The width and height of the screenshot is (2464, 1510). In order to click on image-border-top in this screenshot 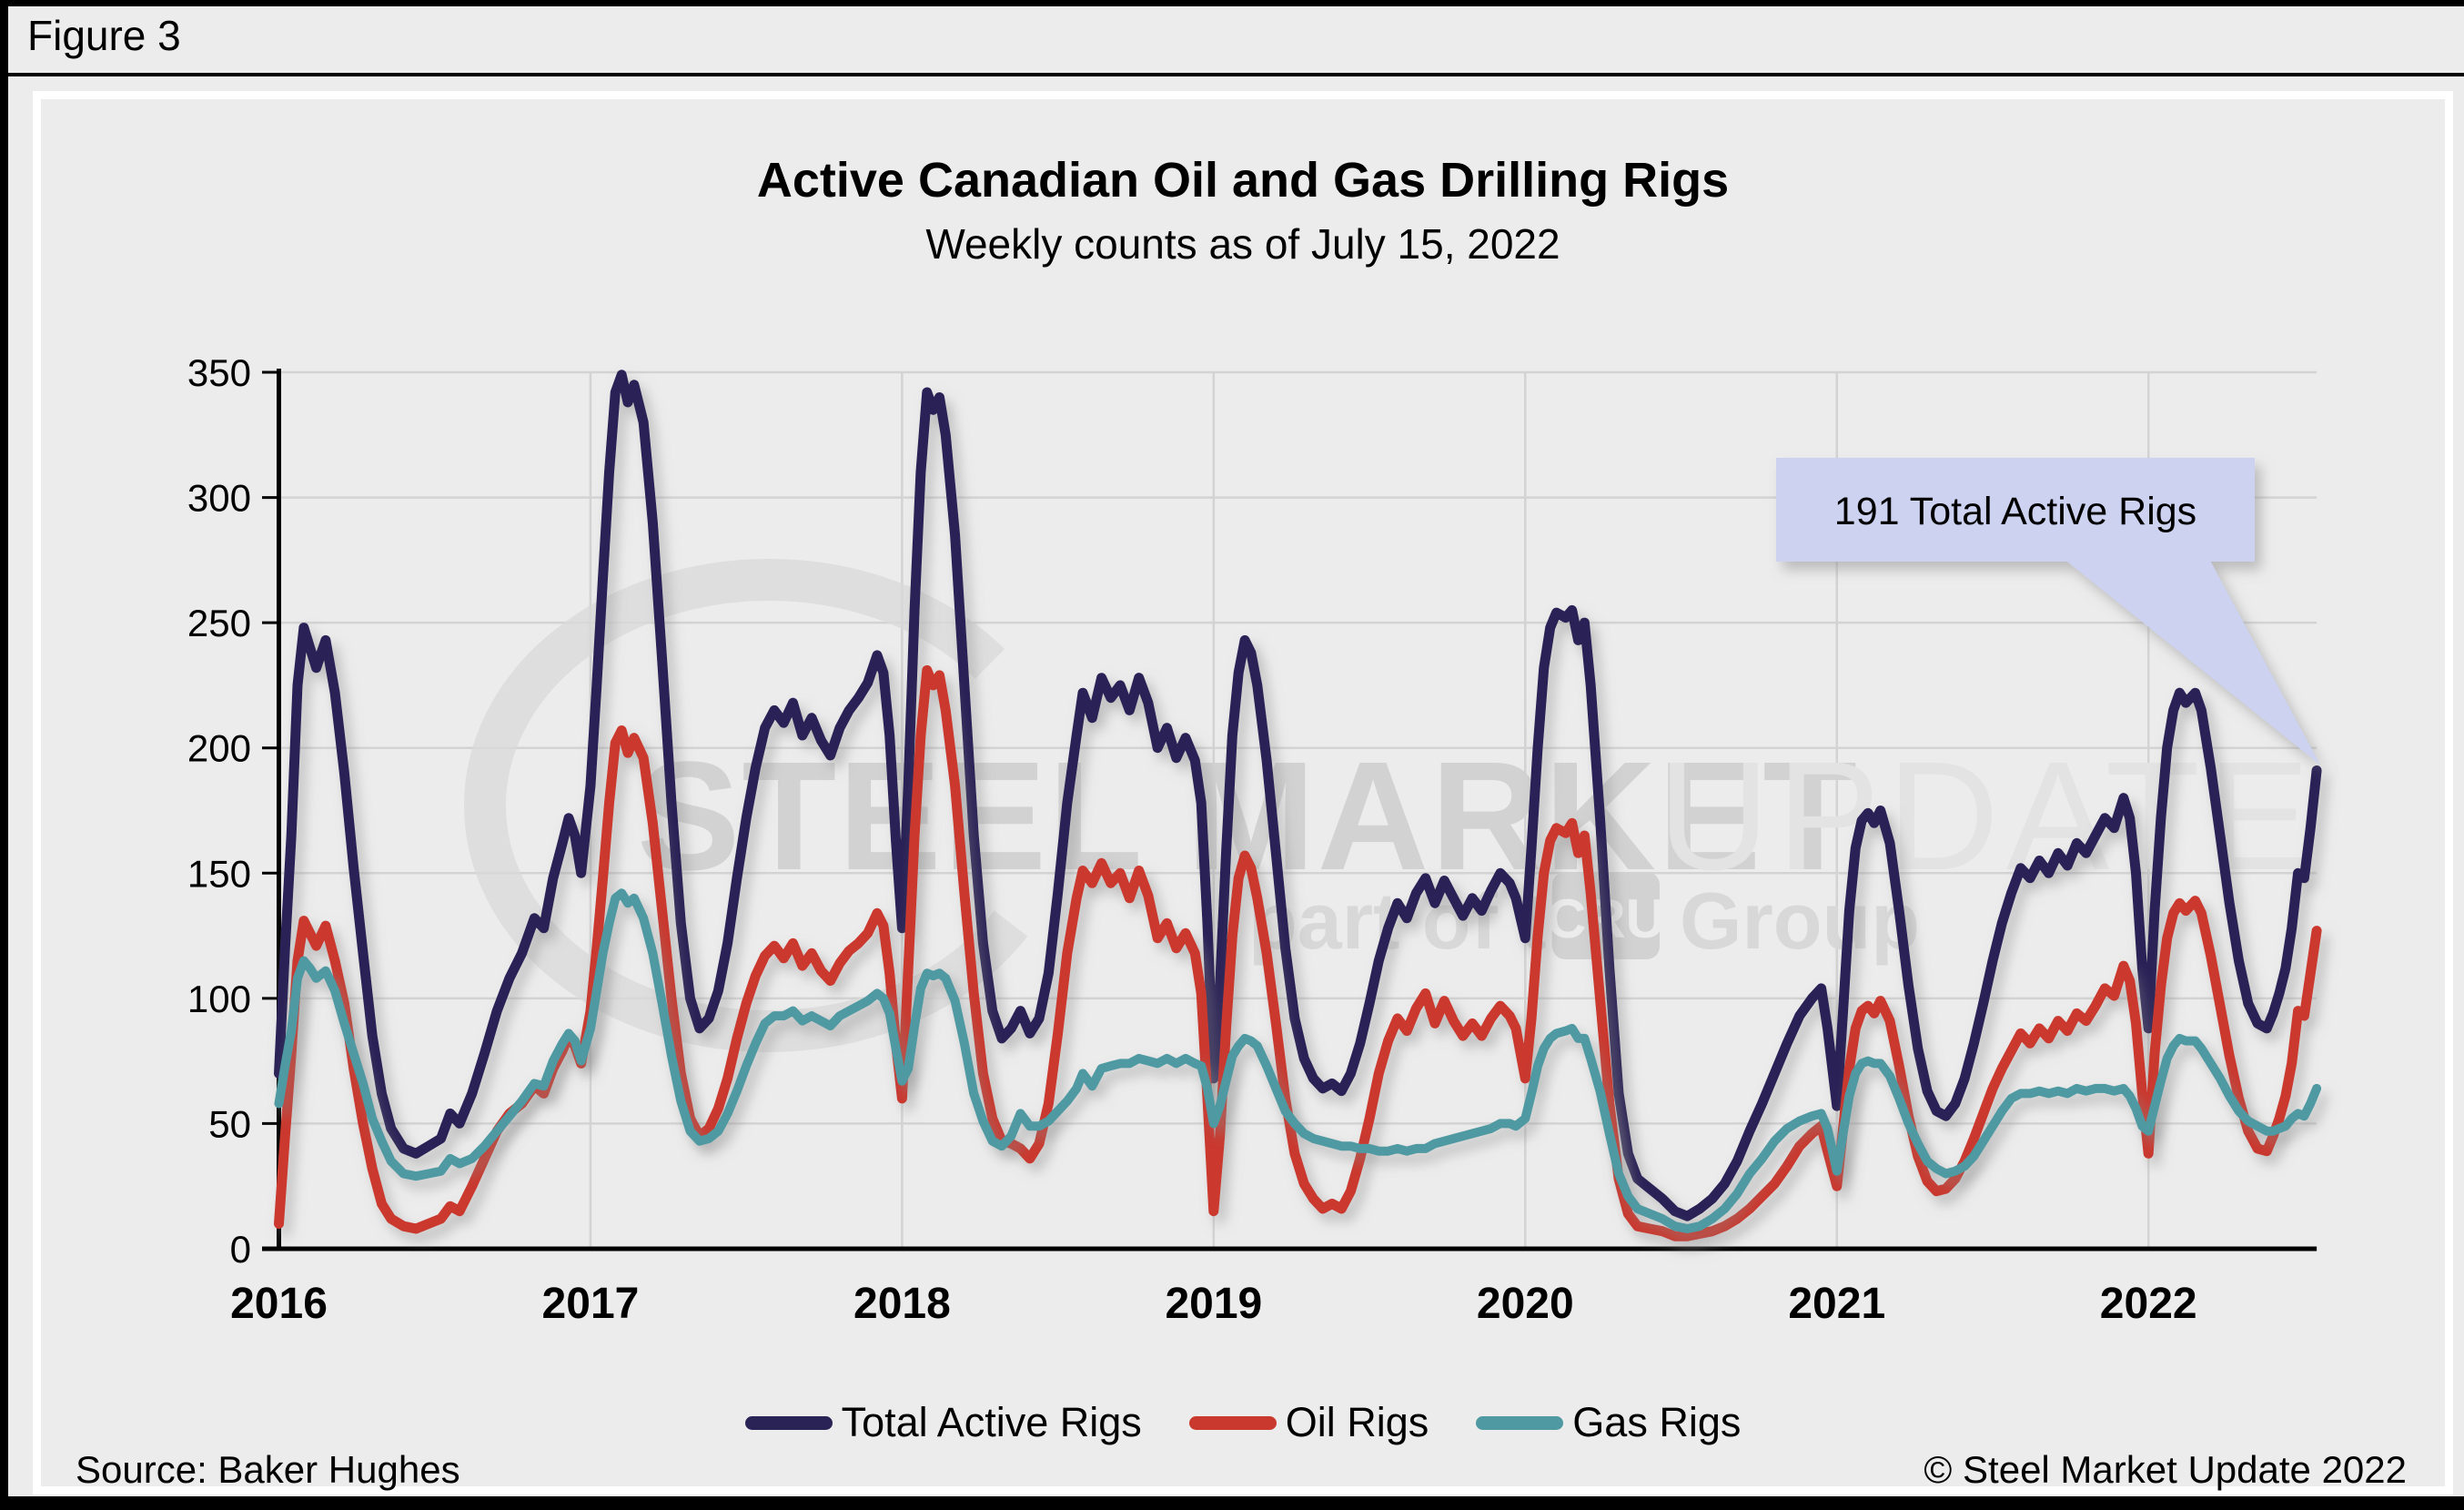, I will do `click(1232, 3)`.